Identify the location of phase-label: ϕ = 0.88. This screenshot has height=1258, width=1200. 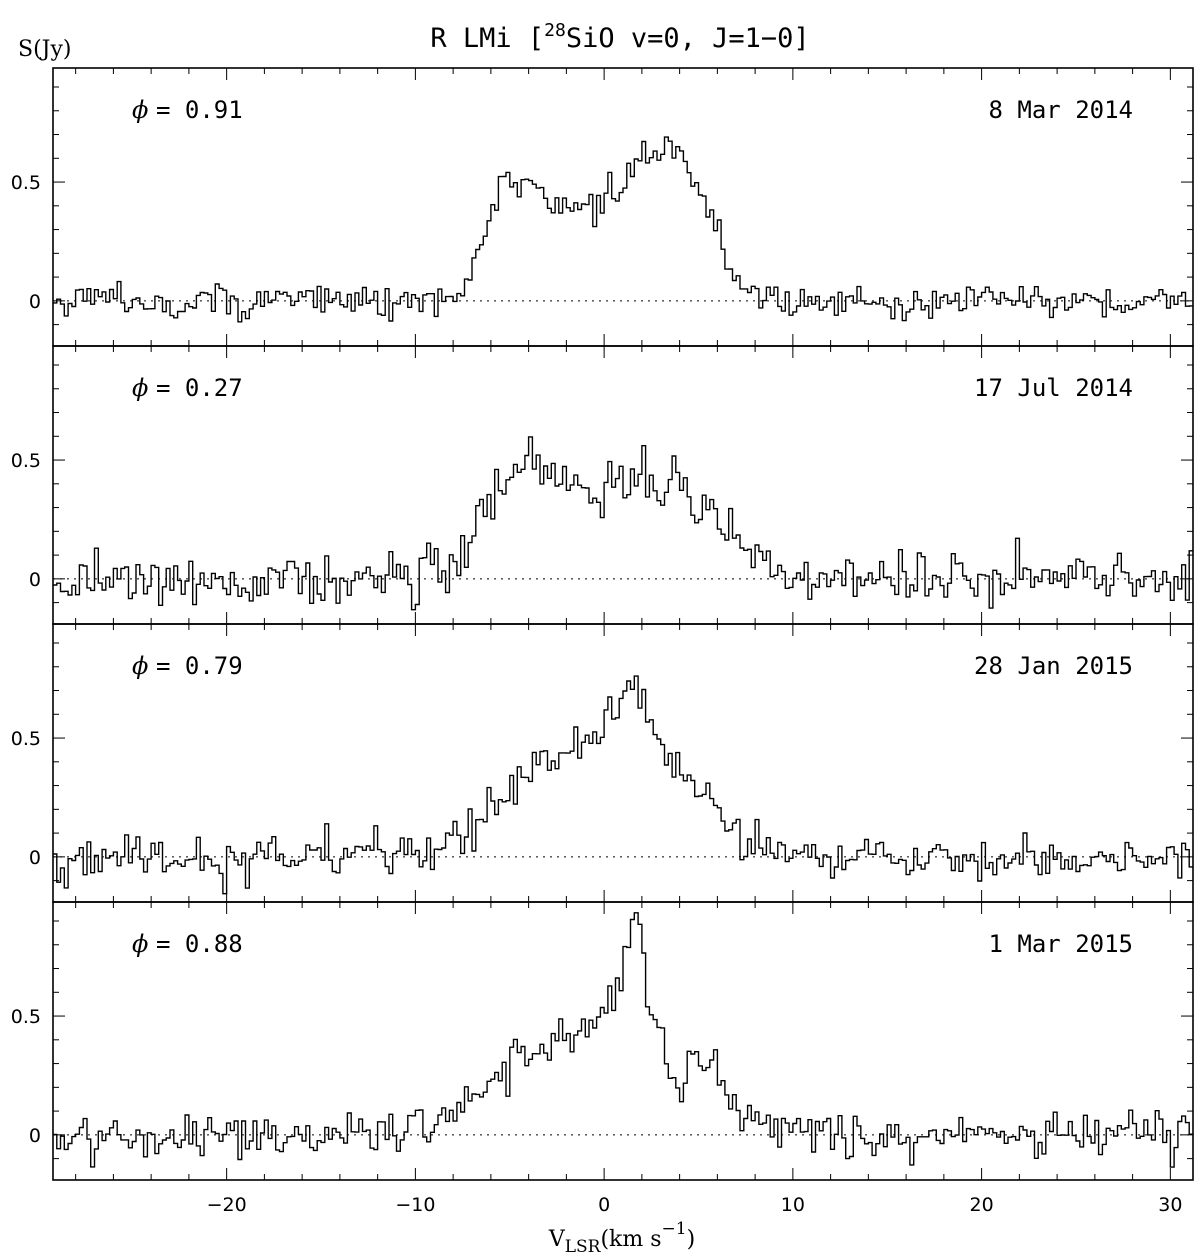
(187, 944).